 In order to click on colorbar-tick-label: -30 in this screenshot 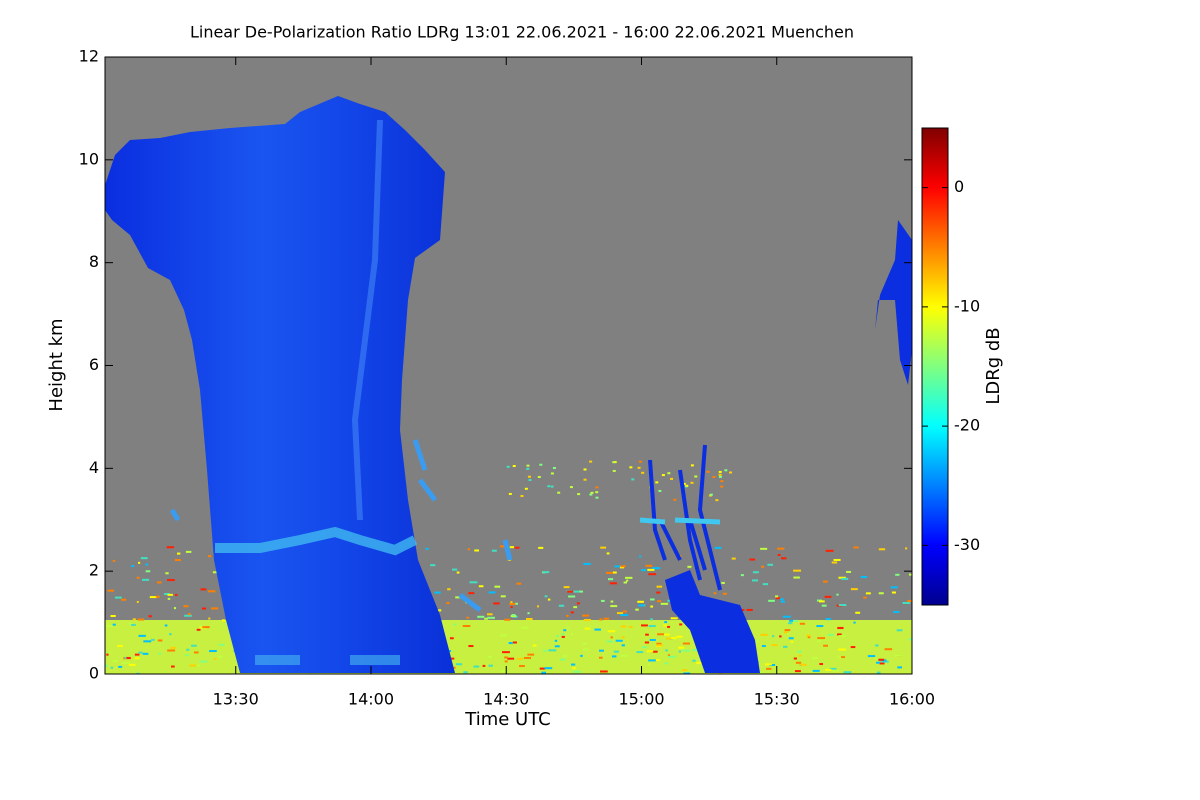, I will do `click(967, 544)`.